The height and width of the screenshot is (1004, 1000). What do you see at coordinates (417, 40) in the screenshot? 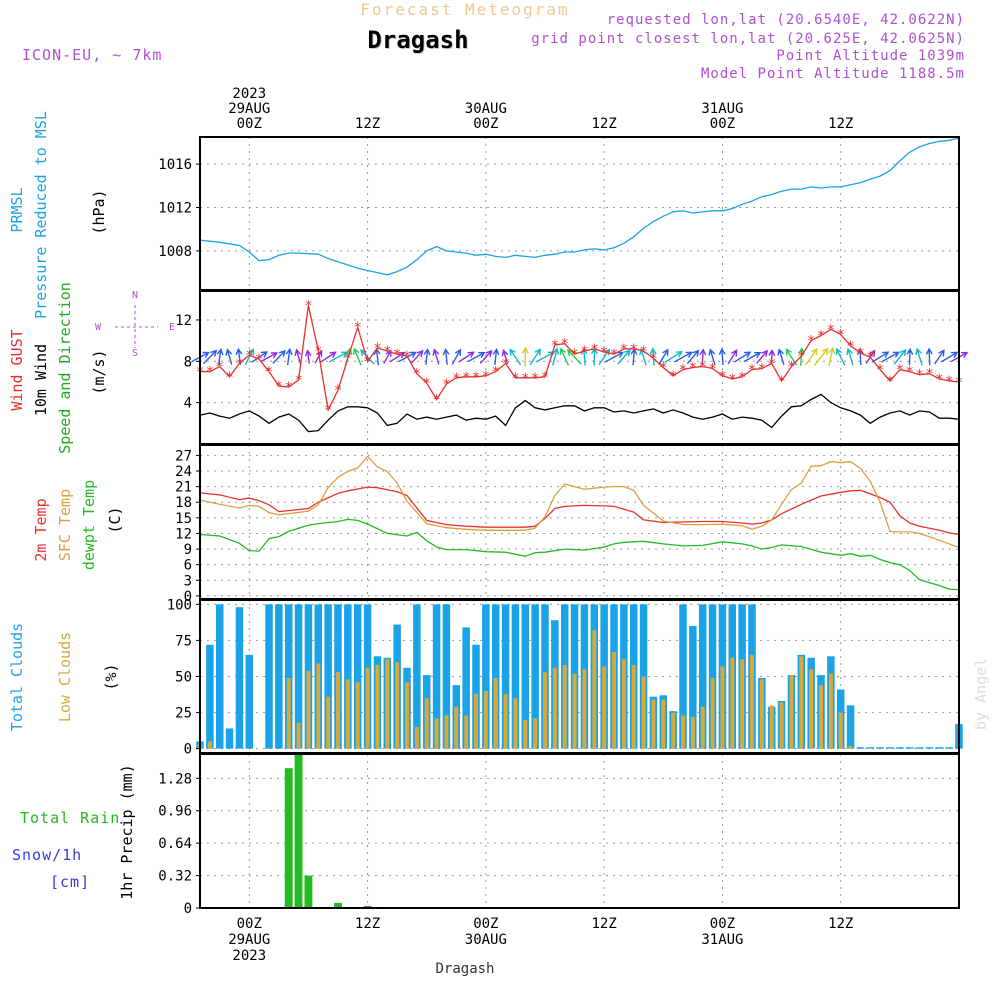
I see `location-title: Dragash` at bounding box center [417, 40].